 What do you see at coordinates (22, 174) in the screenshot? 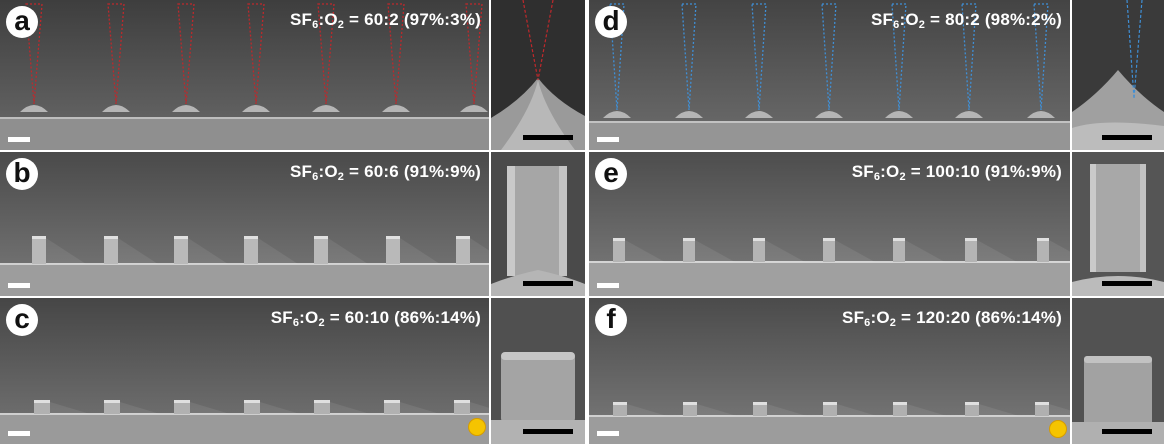
I see `panel-letter-b: b` at bounding box center [22, 174].